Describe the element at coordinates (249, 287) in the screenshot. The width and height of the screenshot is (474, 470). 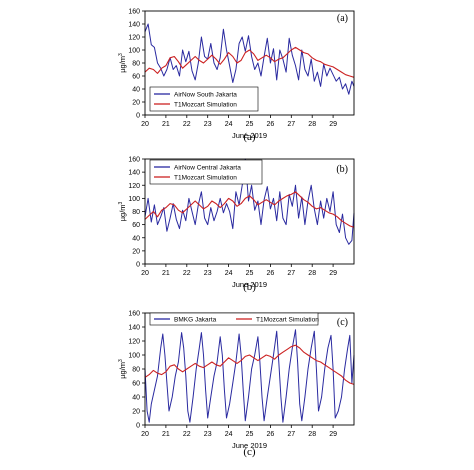
I see `panel-caption: (b)` at that location.